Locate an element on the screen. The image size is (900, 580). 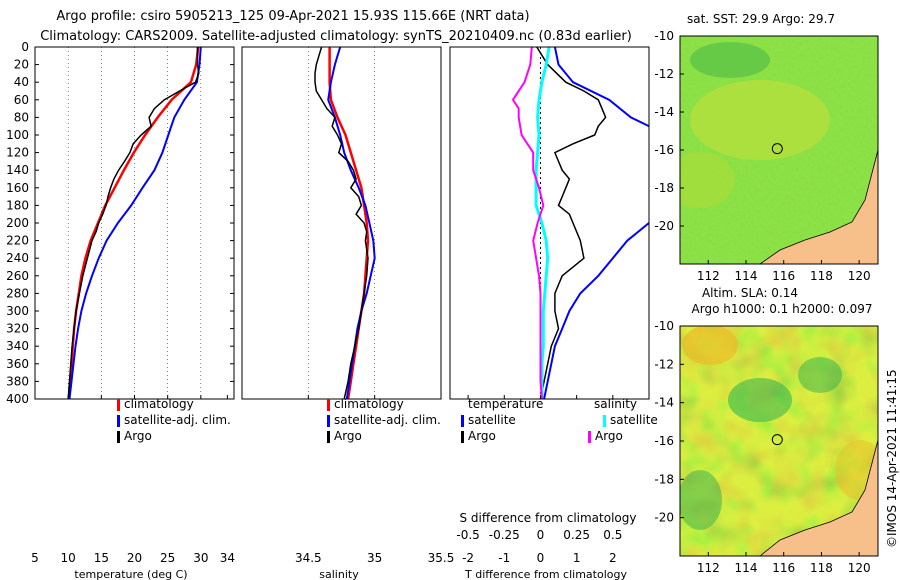
depth-tick: 100 is located at coordinates (17, 135).